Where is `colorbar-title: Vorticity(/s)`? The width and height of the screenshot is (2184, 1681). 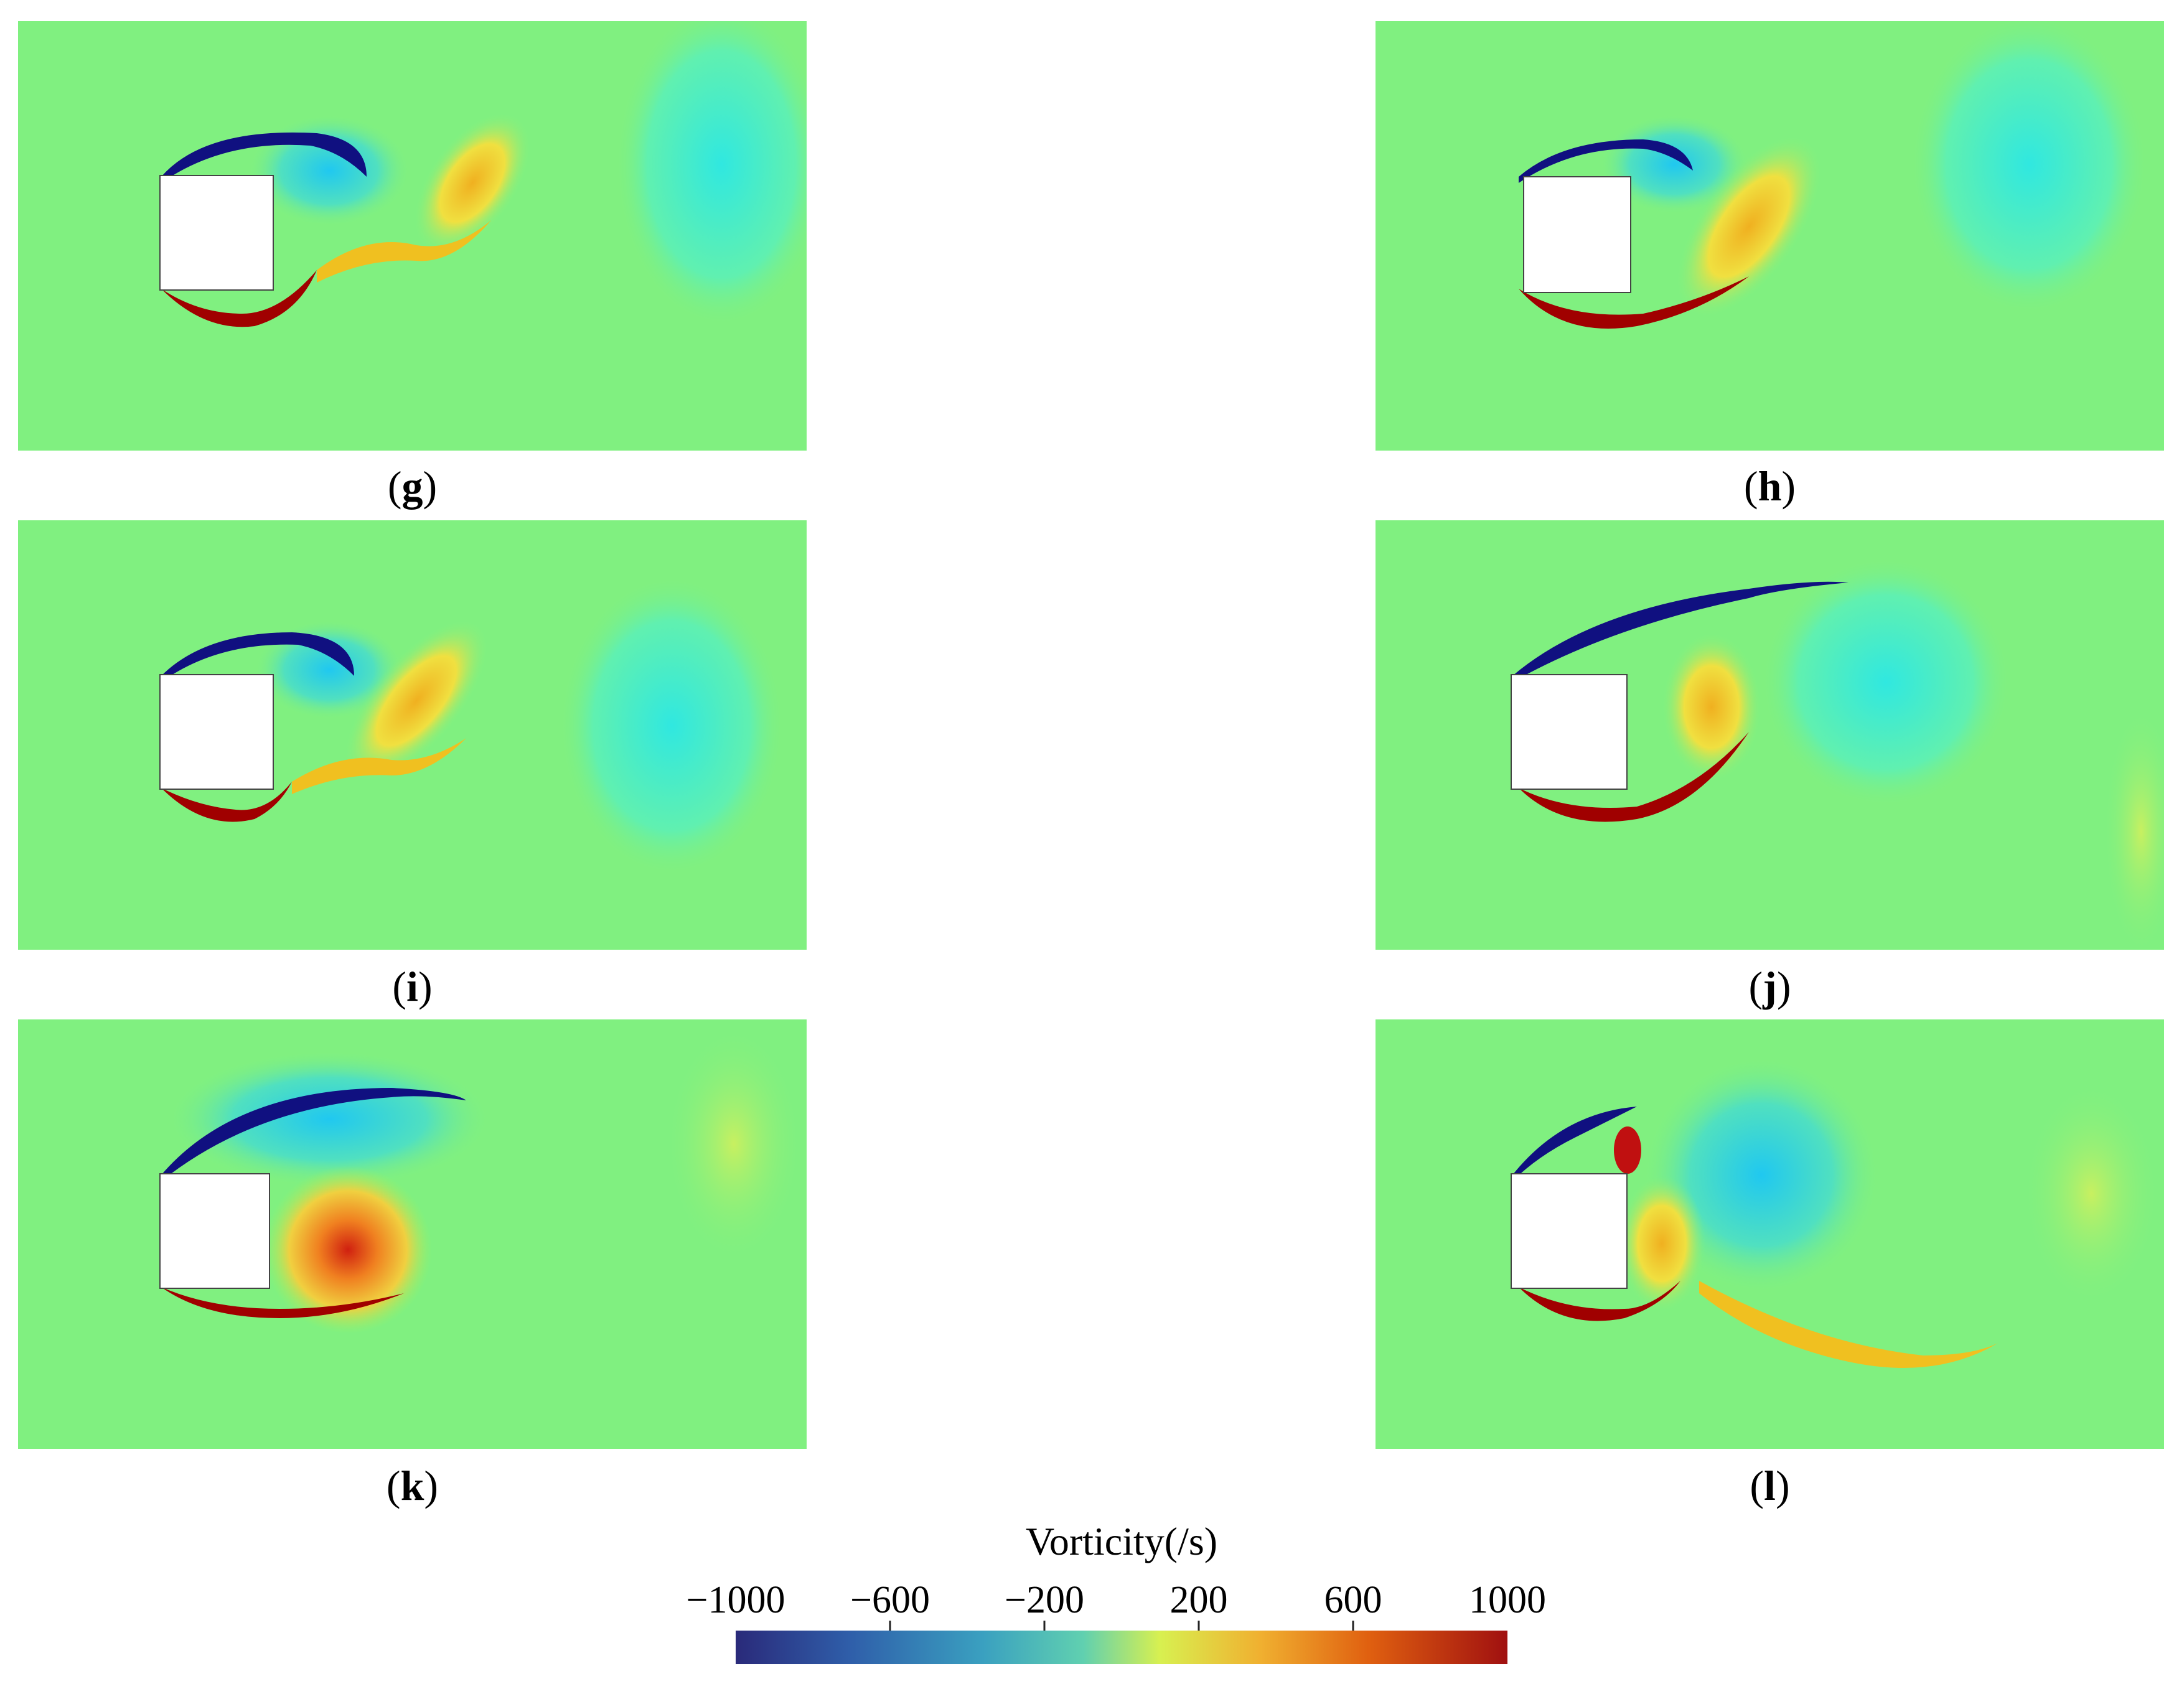
colorbar-title: Vorticity(/s) is located at coordinates (1121, 1541).